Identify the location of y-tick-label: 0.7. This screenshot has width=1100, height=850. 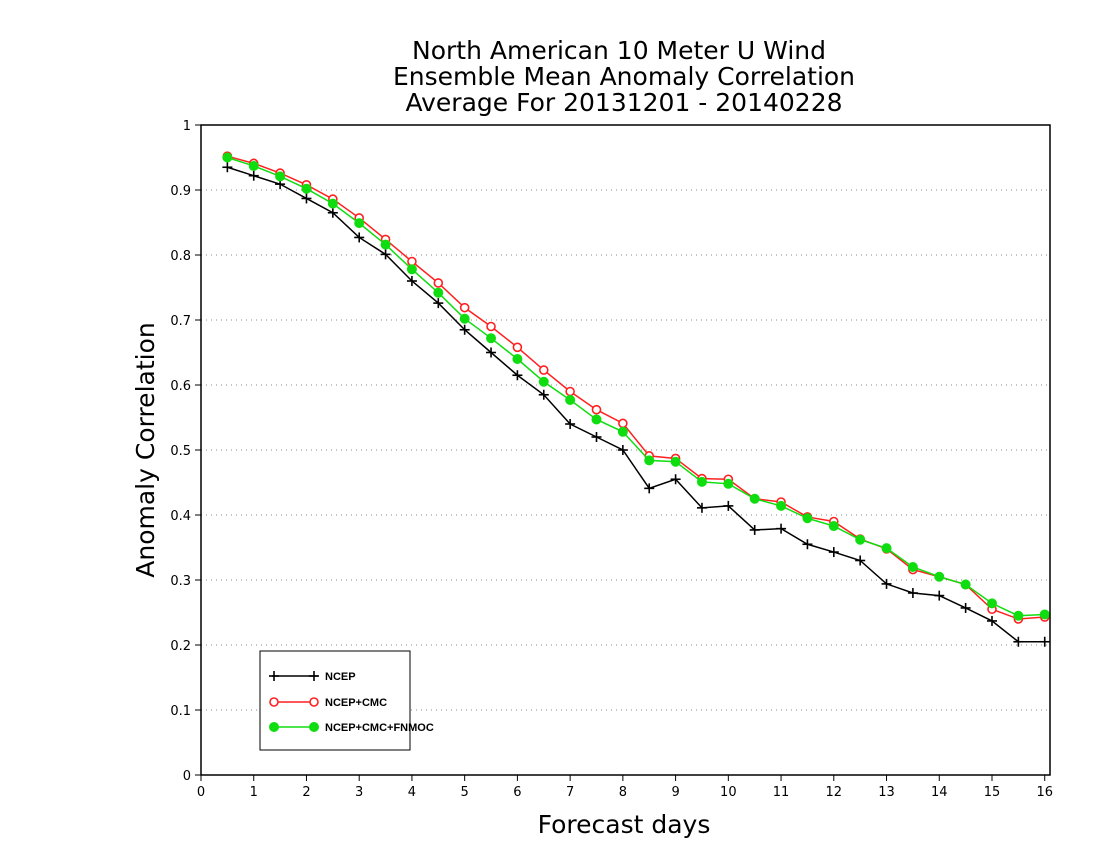
(180, 321).